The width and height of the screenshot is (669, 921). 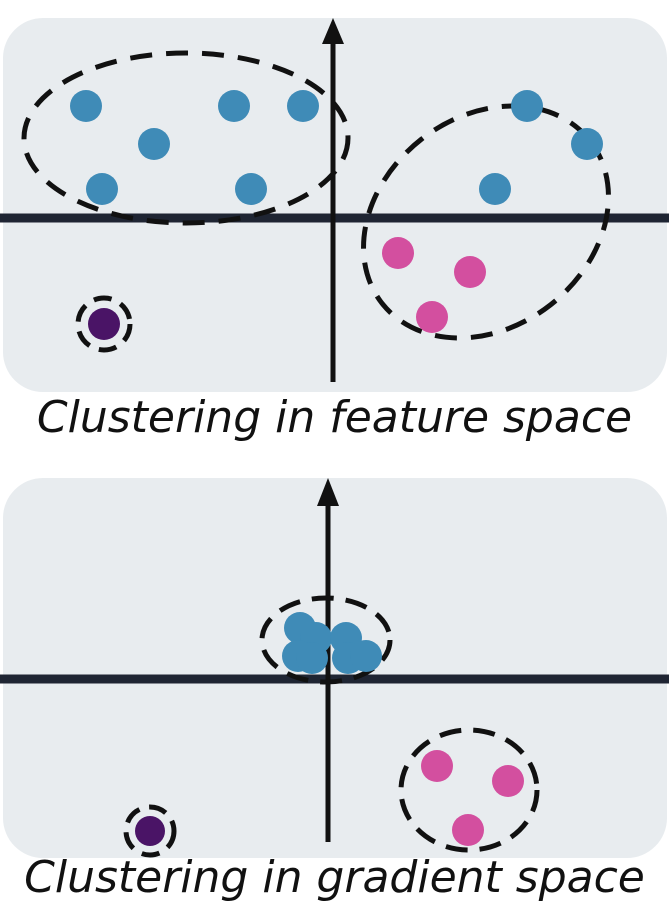 I want to click on feature-space-caption: Clustering in feature space, so click(x=334, y=418).